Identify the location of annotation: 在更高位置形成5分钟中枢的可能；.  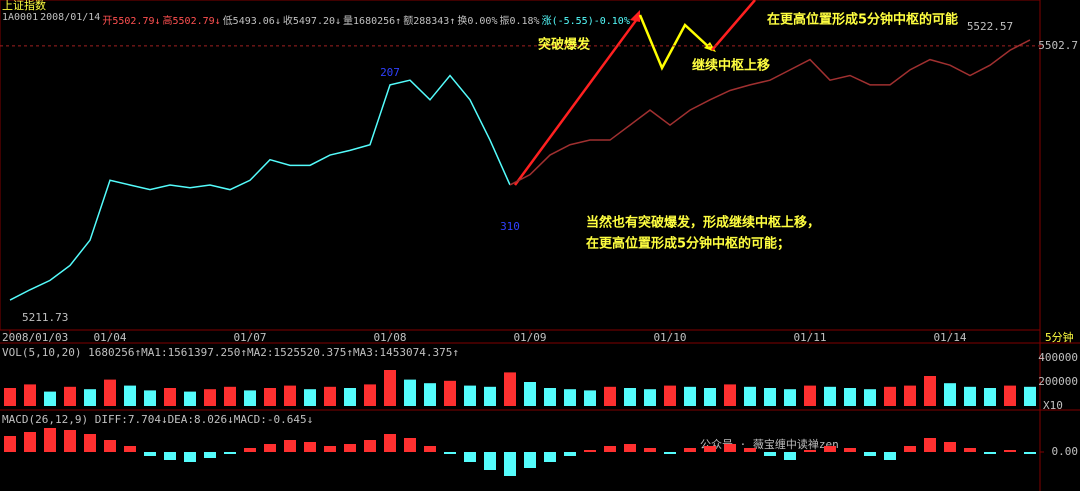
(688, 244).